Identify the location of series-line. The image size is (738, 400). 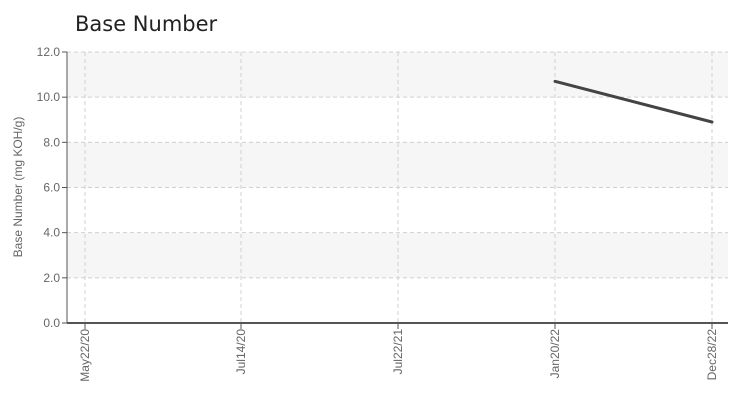
(633, 101).